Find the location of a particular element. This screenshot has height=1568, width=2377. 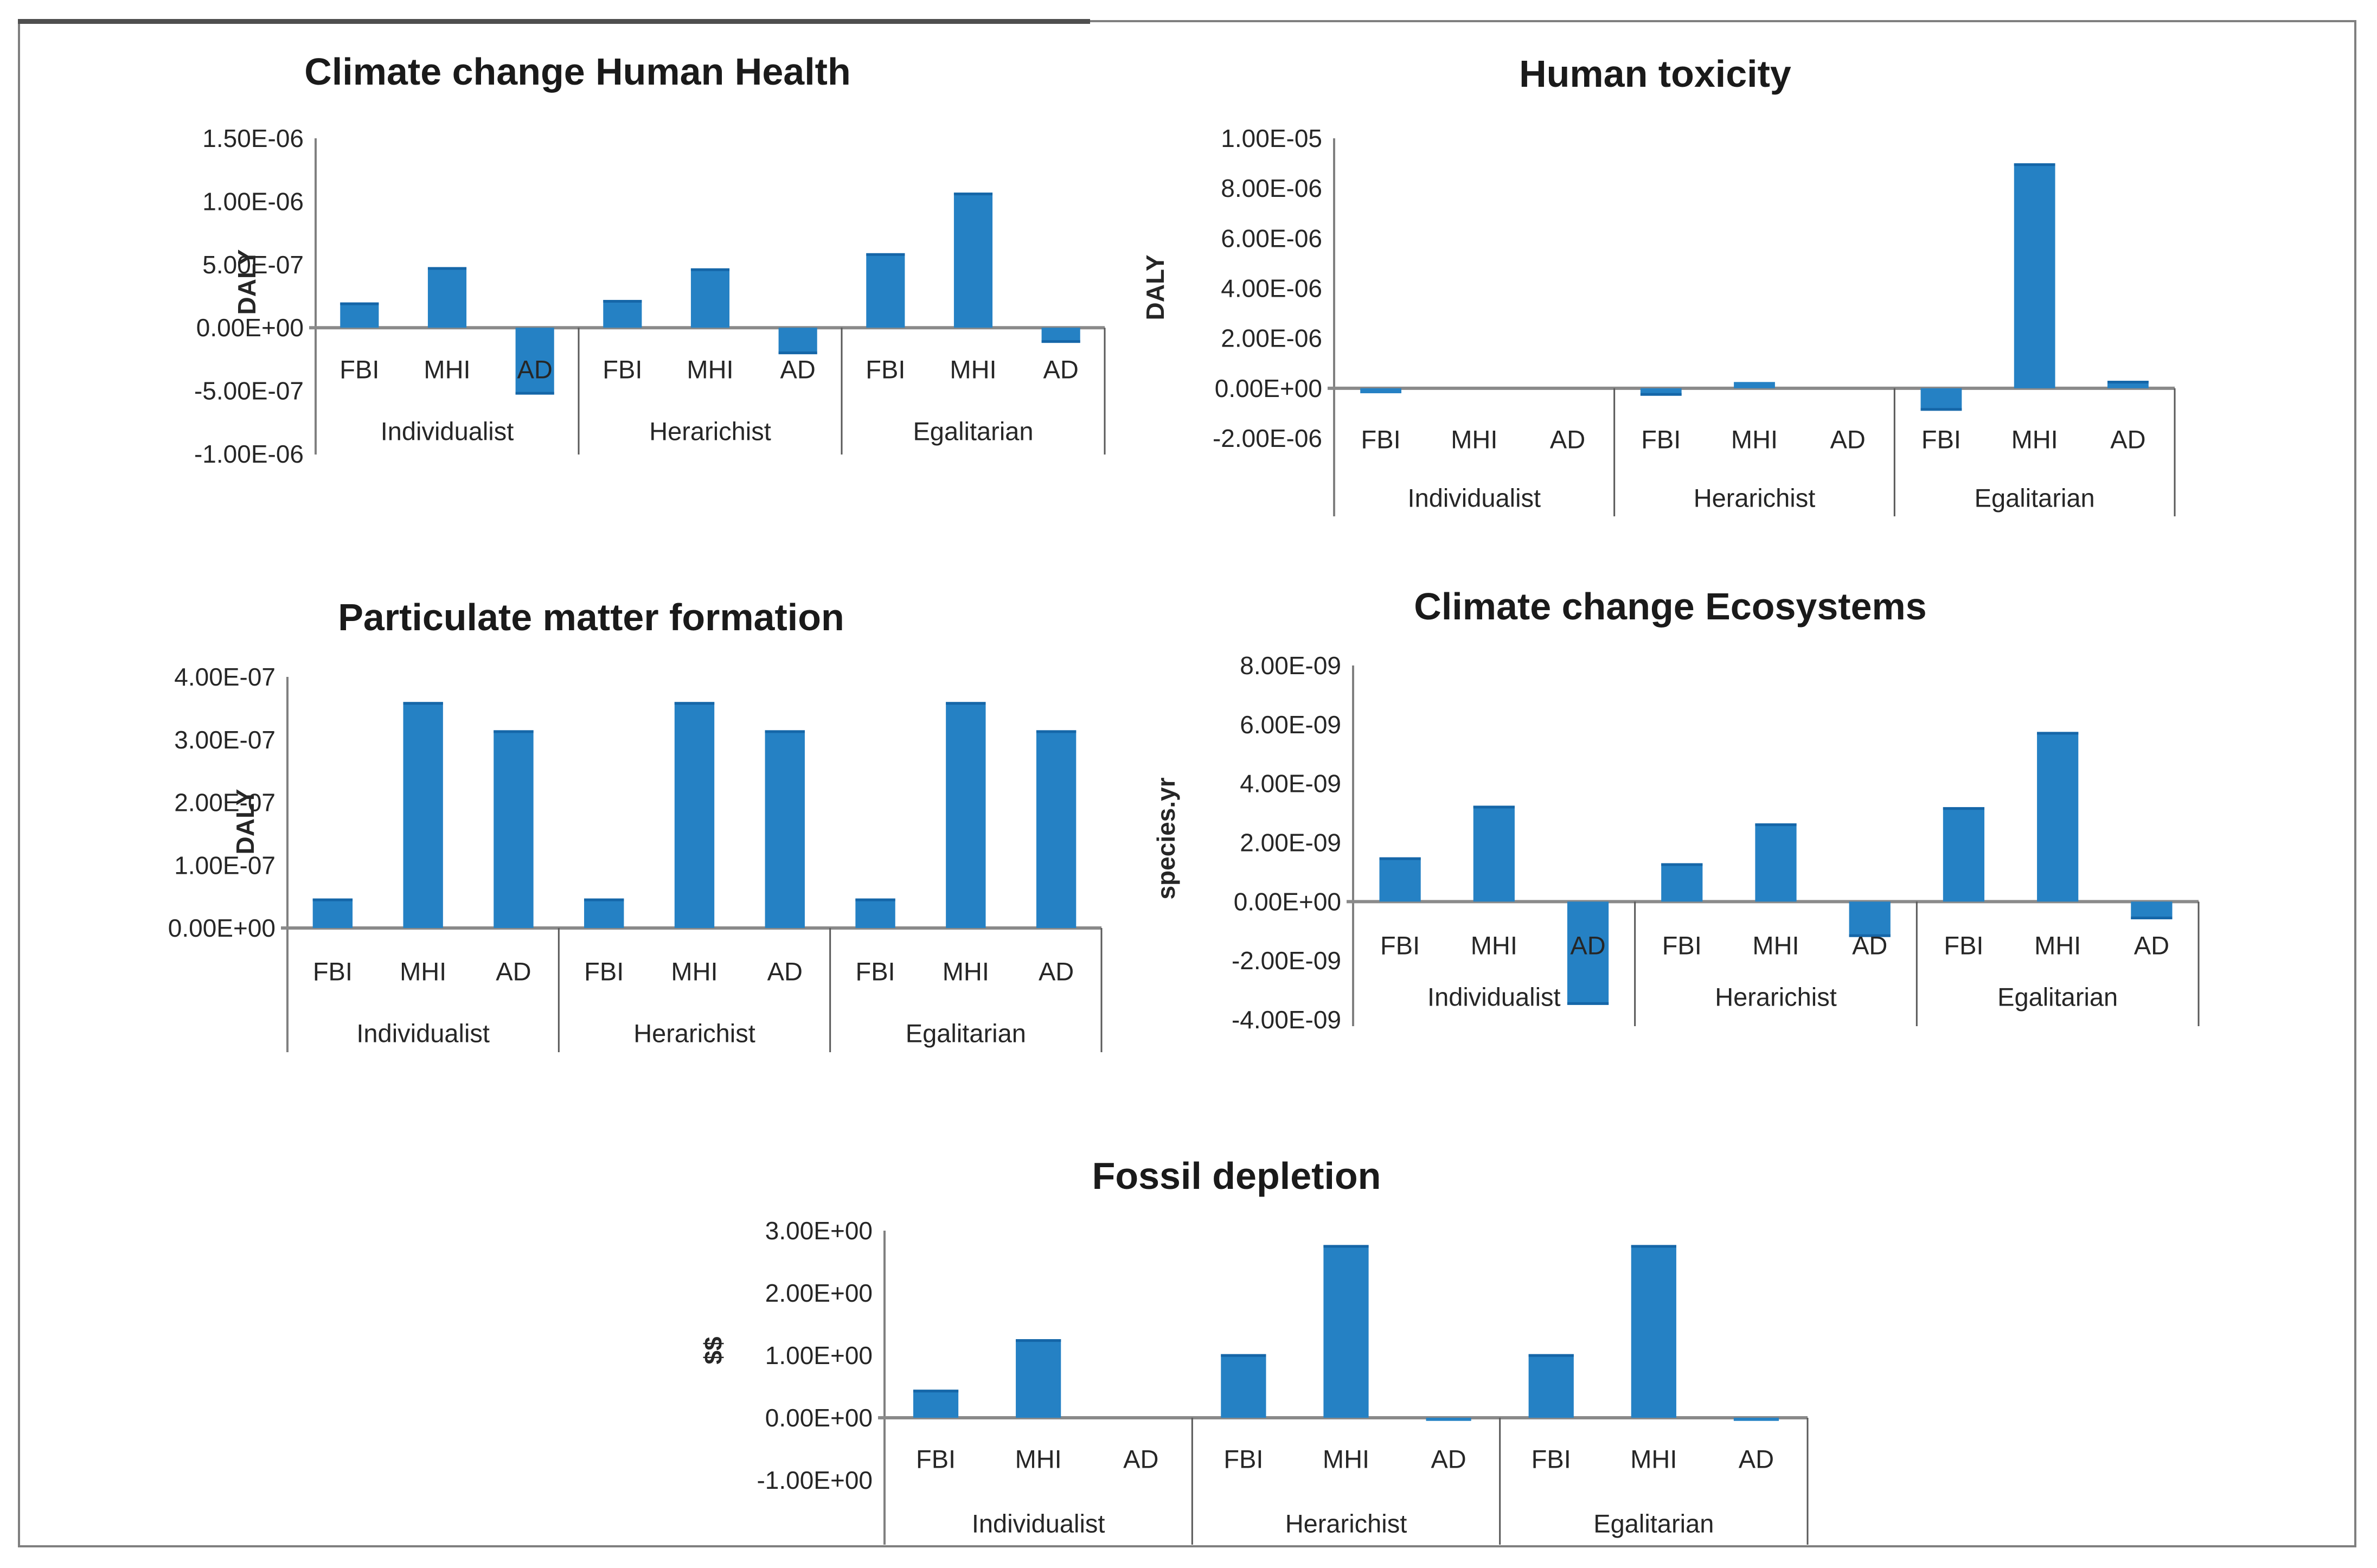

y-tick-label: 3.00E+00 is located at coordinates (819, 1231).